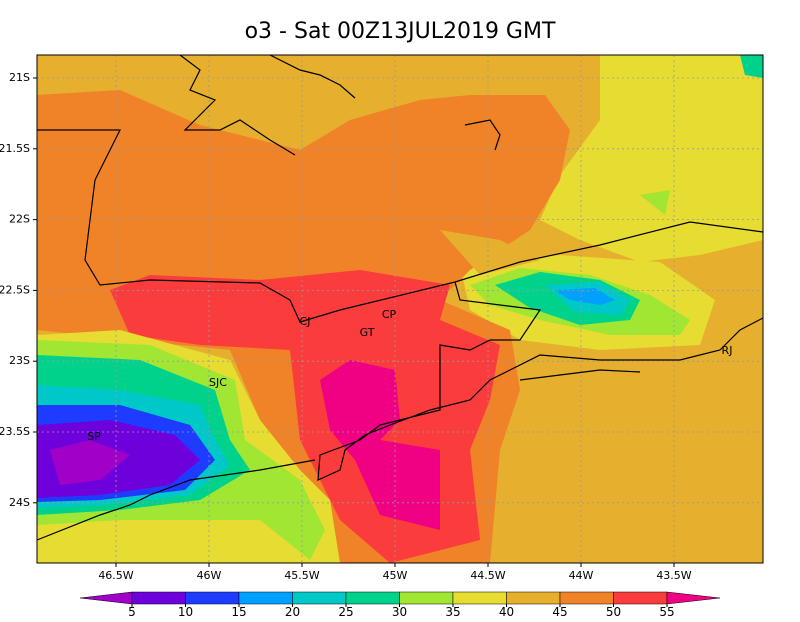 The width and height of the screenshot is (800, 622). I want to click on colorbar-label: 50, so click(613, 611).